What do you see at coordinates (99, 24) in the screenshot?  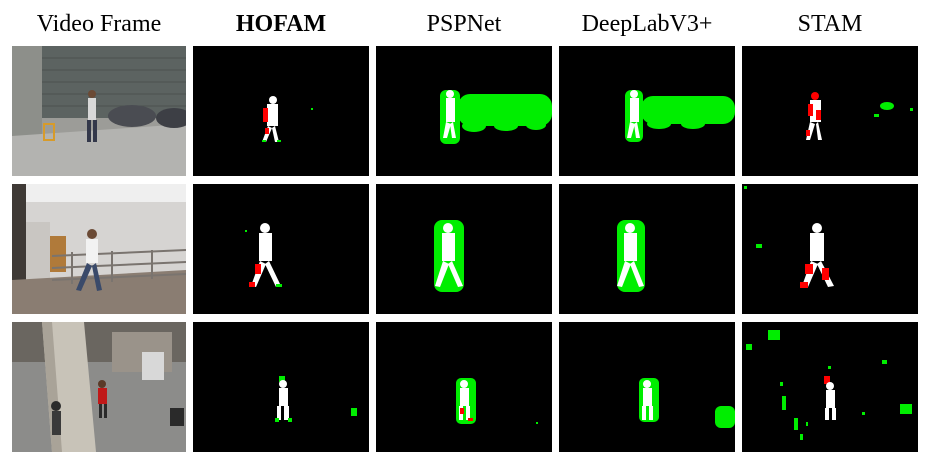 I see `header-video-frame: Video Frame` at bounding box center [99, 24].